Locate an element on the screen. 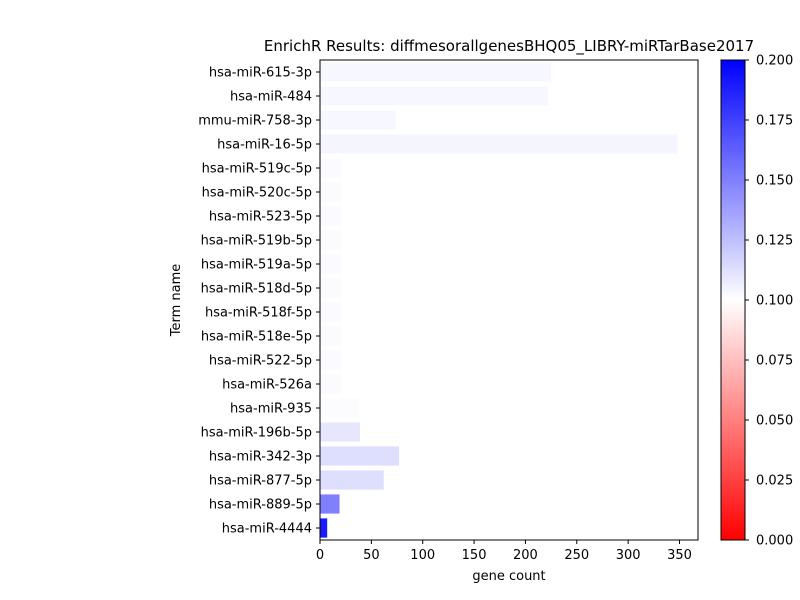 The height and width of the screenshot is (600, 800). bar-hsa-miR-196b-5p is located at coordinates (340, 432).